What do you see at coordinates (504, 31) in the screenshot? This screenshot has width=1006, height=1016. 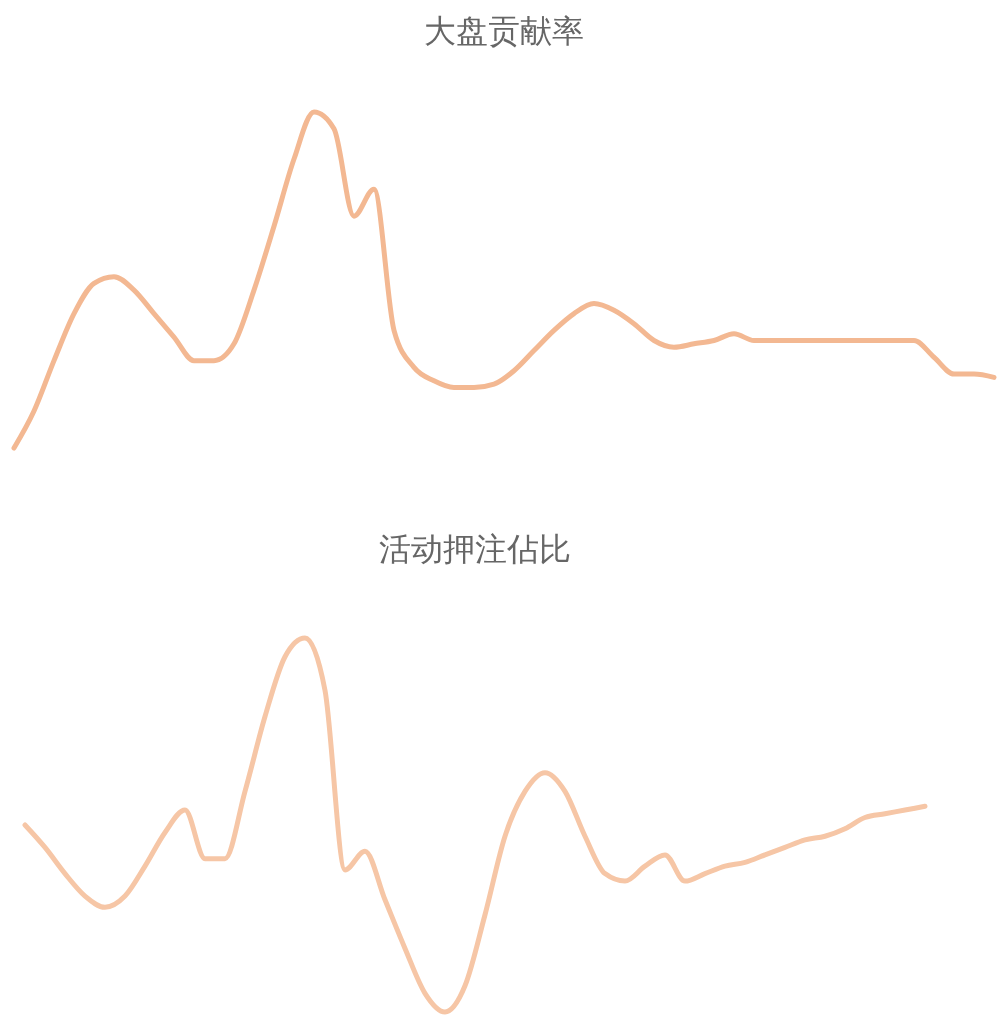 I see `chart-title: 大盘贡献率` at bounding box center [504, 31].